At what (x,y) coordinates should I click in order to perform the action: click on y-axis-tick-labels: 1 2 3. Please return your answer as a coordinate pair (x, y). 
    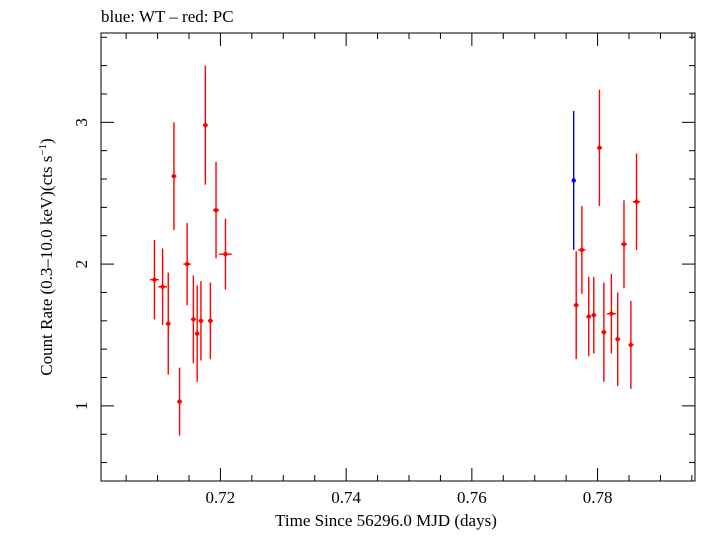
    Looking at the image, I should click on (81, 264).